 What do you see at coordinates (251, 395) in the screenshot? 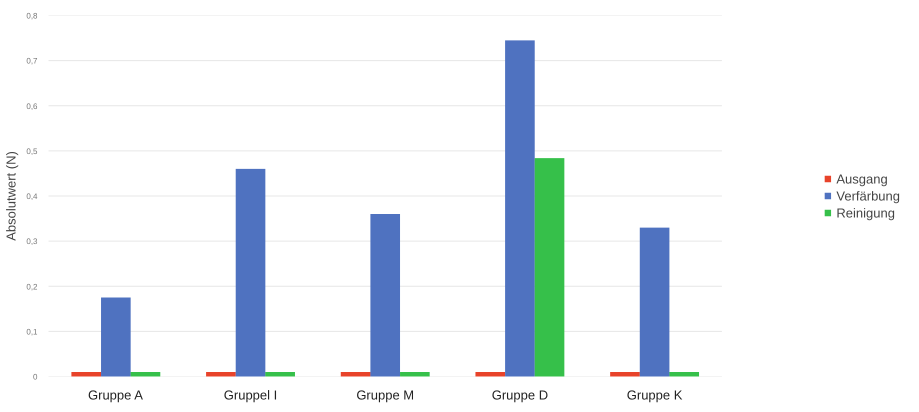
I see `x-tick-label: Gruppel I` at bounding box center [251, 395].